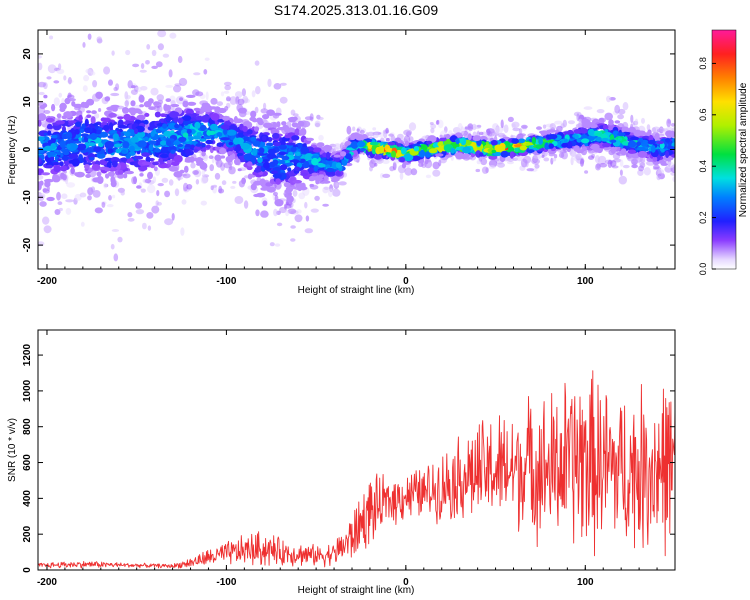 This screenshot has height=600, width=750. What do you see at coordinates (356, 10) in the screenshot?
I see `figure-title: S174.2025.313.01.16.G09` at bounding box center [356, 10].